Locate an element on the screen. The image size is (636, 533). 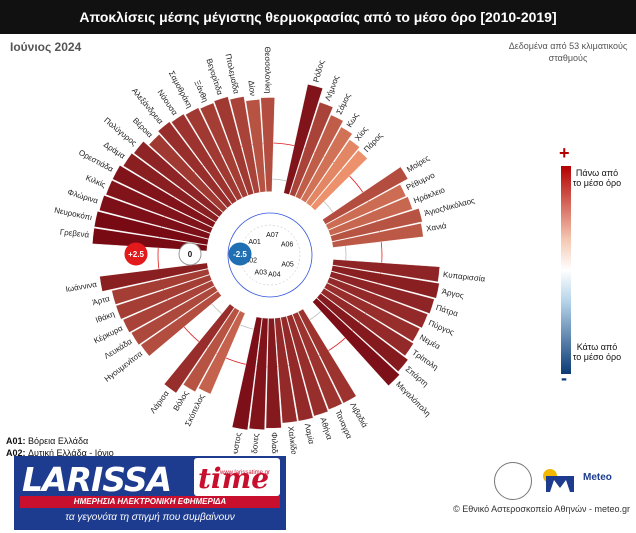
station-label: Φυλακοπηλάδονες is located at coordinates (254, 443).